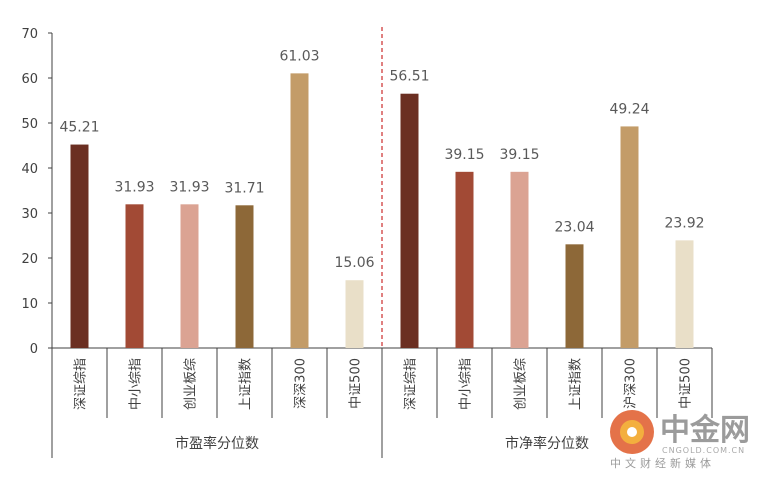 The width and height of the screenshot is (764, 481). Describe the element at coordinates (547, 443) in the screenshot. I see `group-label: 市净率分位数` at that location.